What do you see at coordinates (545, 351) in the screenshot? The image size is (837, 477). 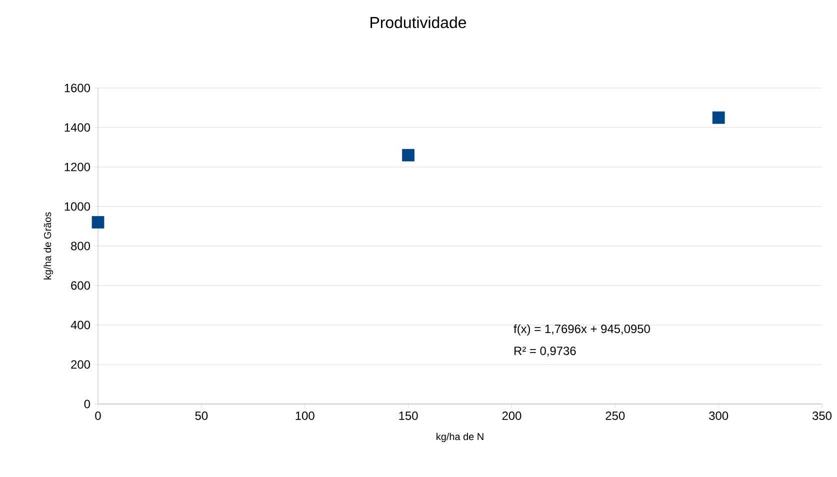 I see `annotation: R² = 0,9736` at bounding box center [545, 351].